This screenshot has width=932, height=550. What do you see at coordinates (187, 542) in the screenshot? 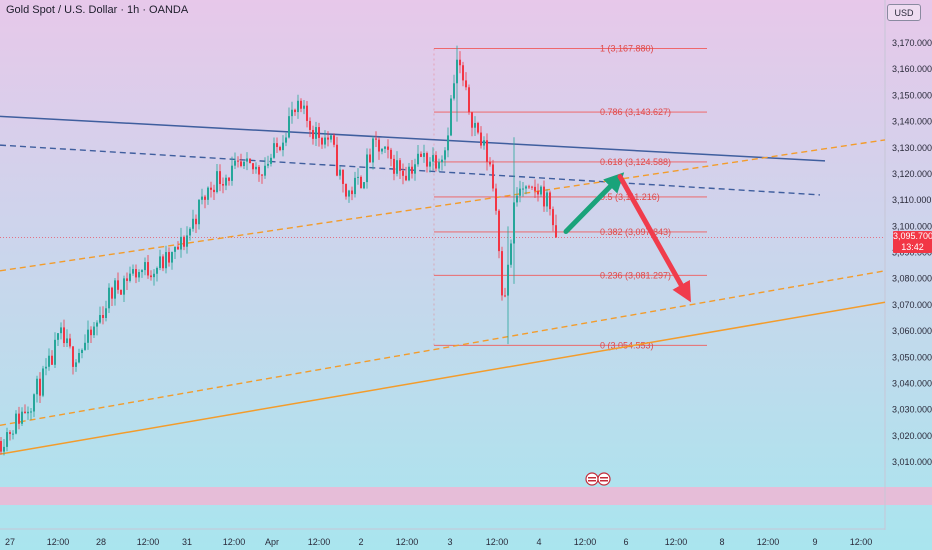
I see `x-tick-label: 31` at bounding box center [187, 542].